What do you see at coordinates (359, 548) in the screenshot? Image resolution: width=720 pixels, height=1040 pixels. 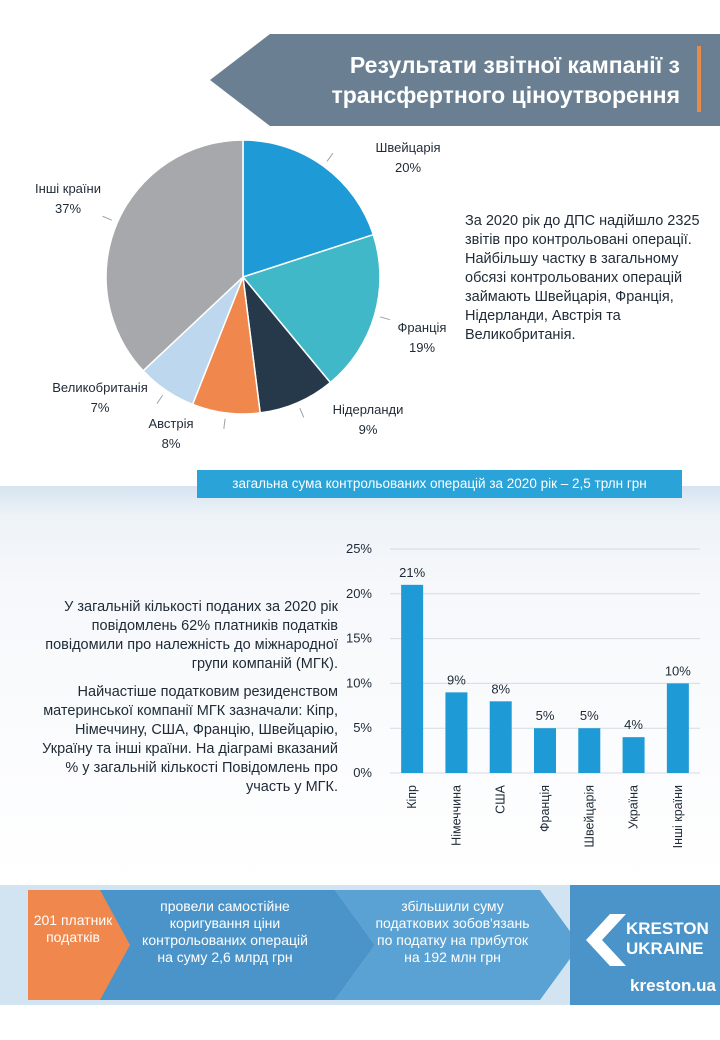 I see `bar-ytick-5: 25%` at bounding box center [359, 548].